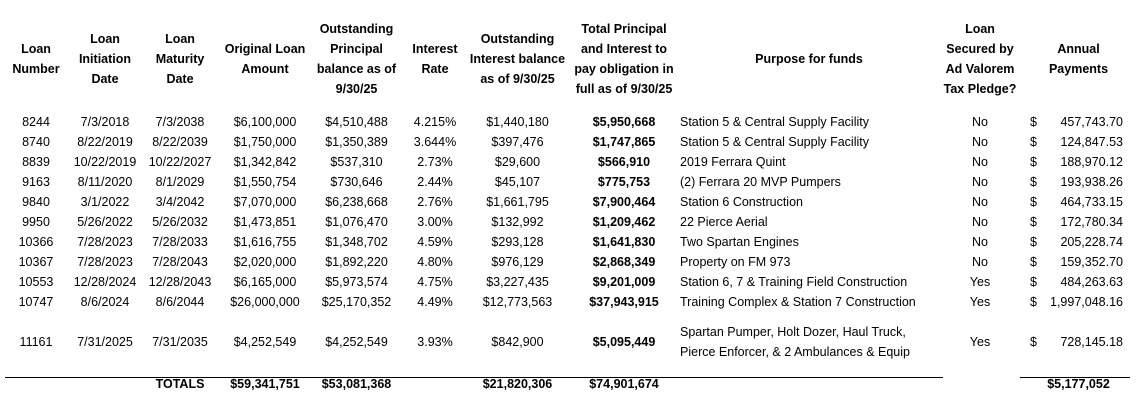  I want to click on cell-outstanding-principal: $1,076,470, so click(356, 222).